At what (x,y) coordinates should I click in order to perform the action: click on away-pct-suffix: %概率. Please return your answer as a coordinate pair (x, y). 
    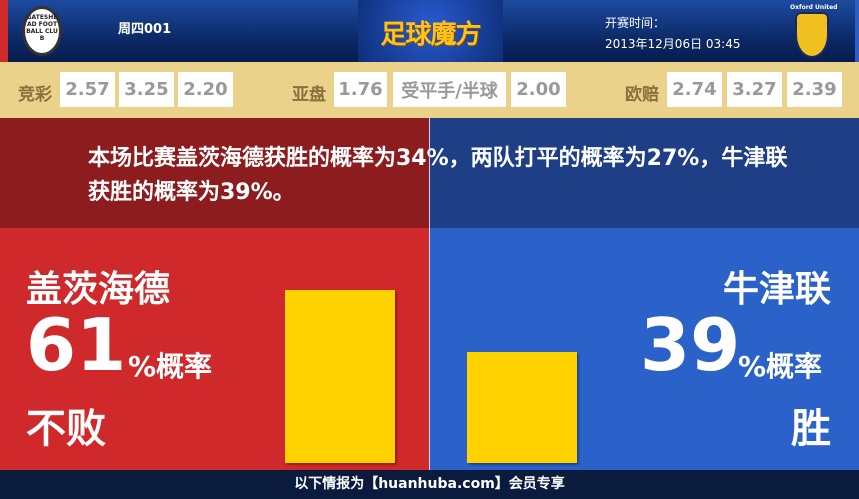
    Looking at the image, I should click on (780, 366).